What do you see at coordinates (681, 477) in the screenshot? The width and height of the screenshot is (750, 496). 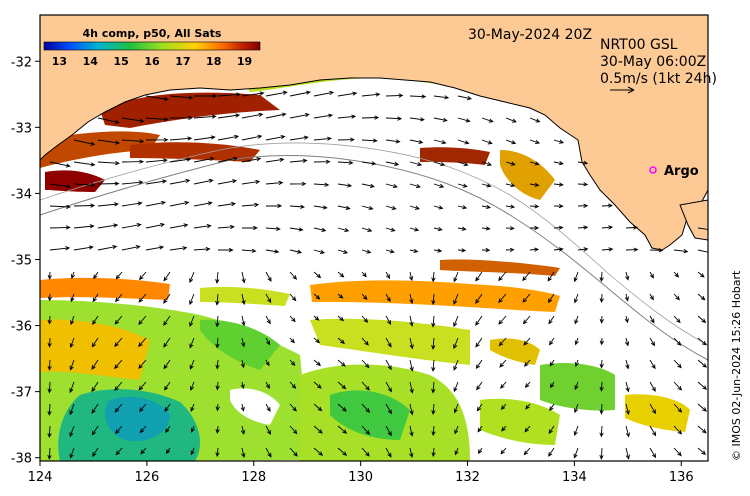 I see `lon-tick-label: 136` at bounding box center [681, 477].